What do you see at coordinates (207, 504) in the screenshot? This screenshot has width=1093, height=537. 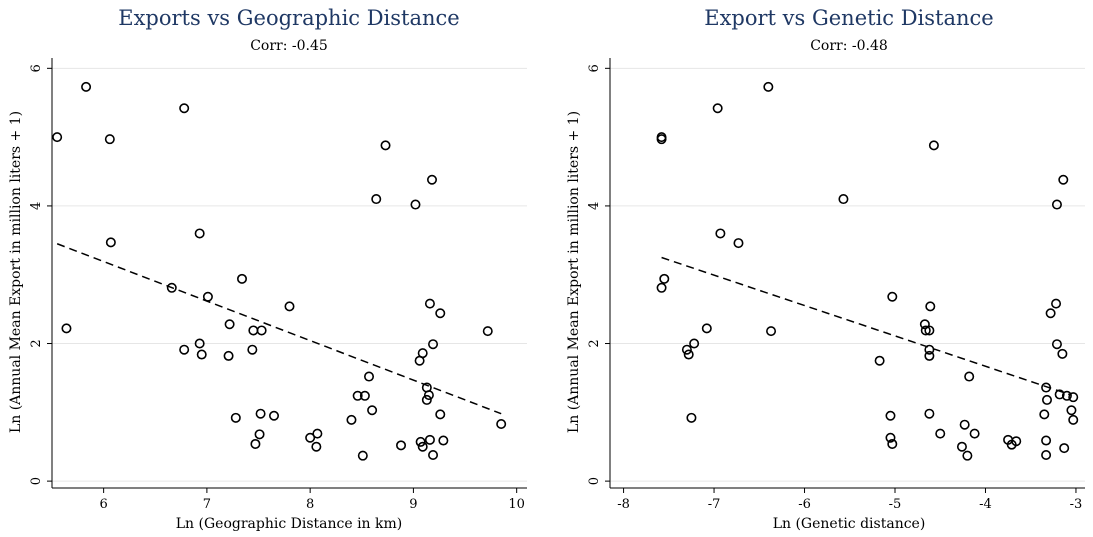 I see `x-tick-label: 7` at bounding box center [207, 504].